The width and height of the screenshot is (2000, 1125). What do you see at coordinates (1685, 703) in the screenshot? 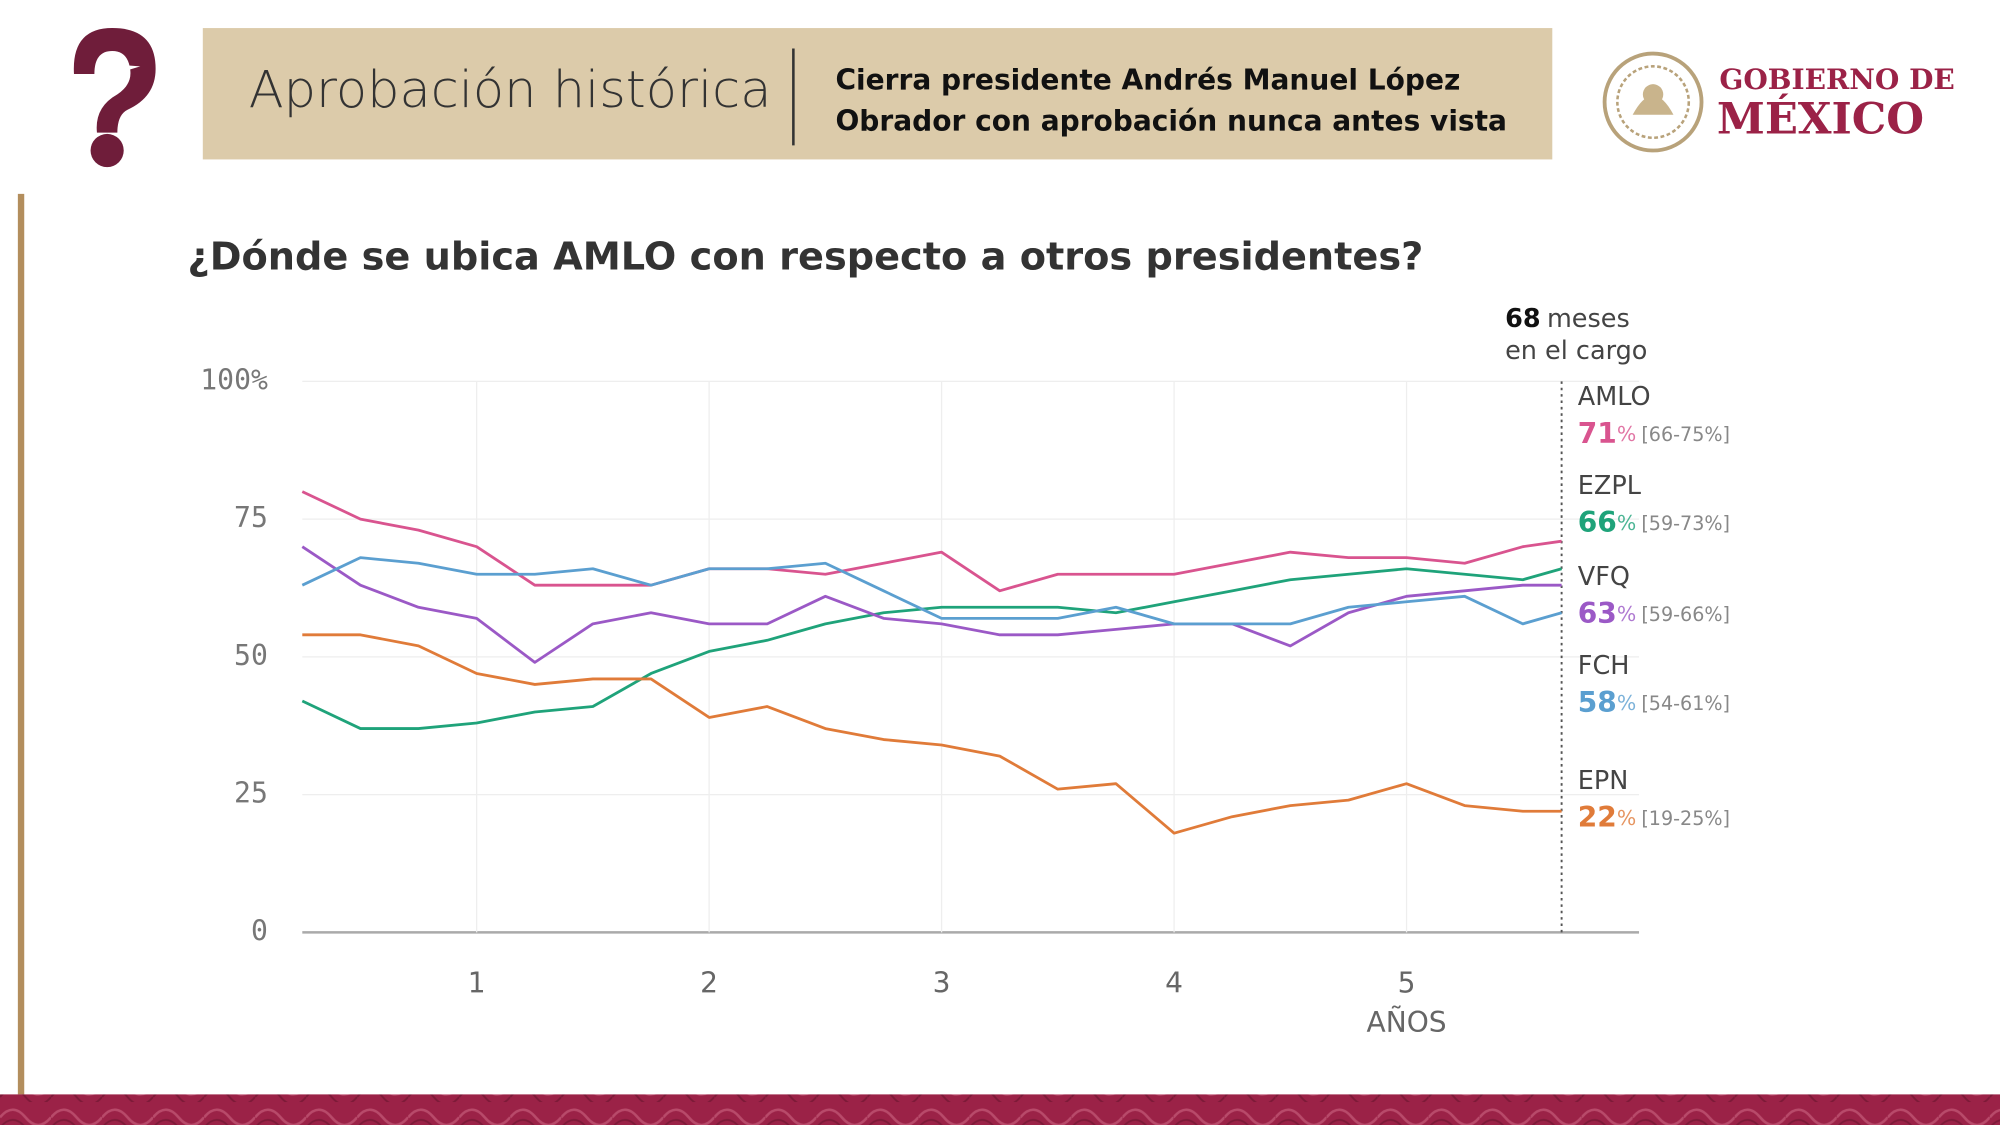
I see `series-range: [54-61%]` at bounding box center [1685, 703].